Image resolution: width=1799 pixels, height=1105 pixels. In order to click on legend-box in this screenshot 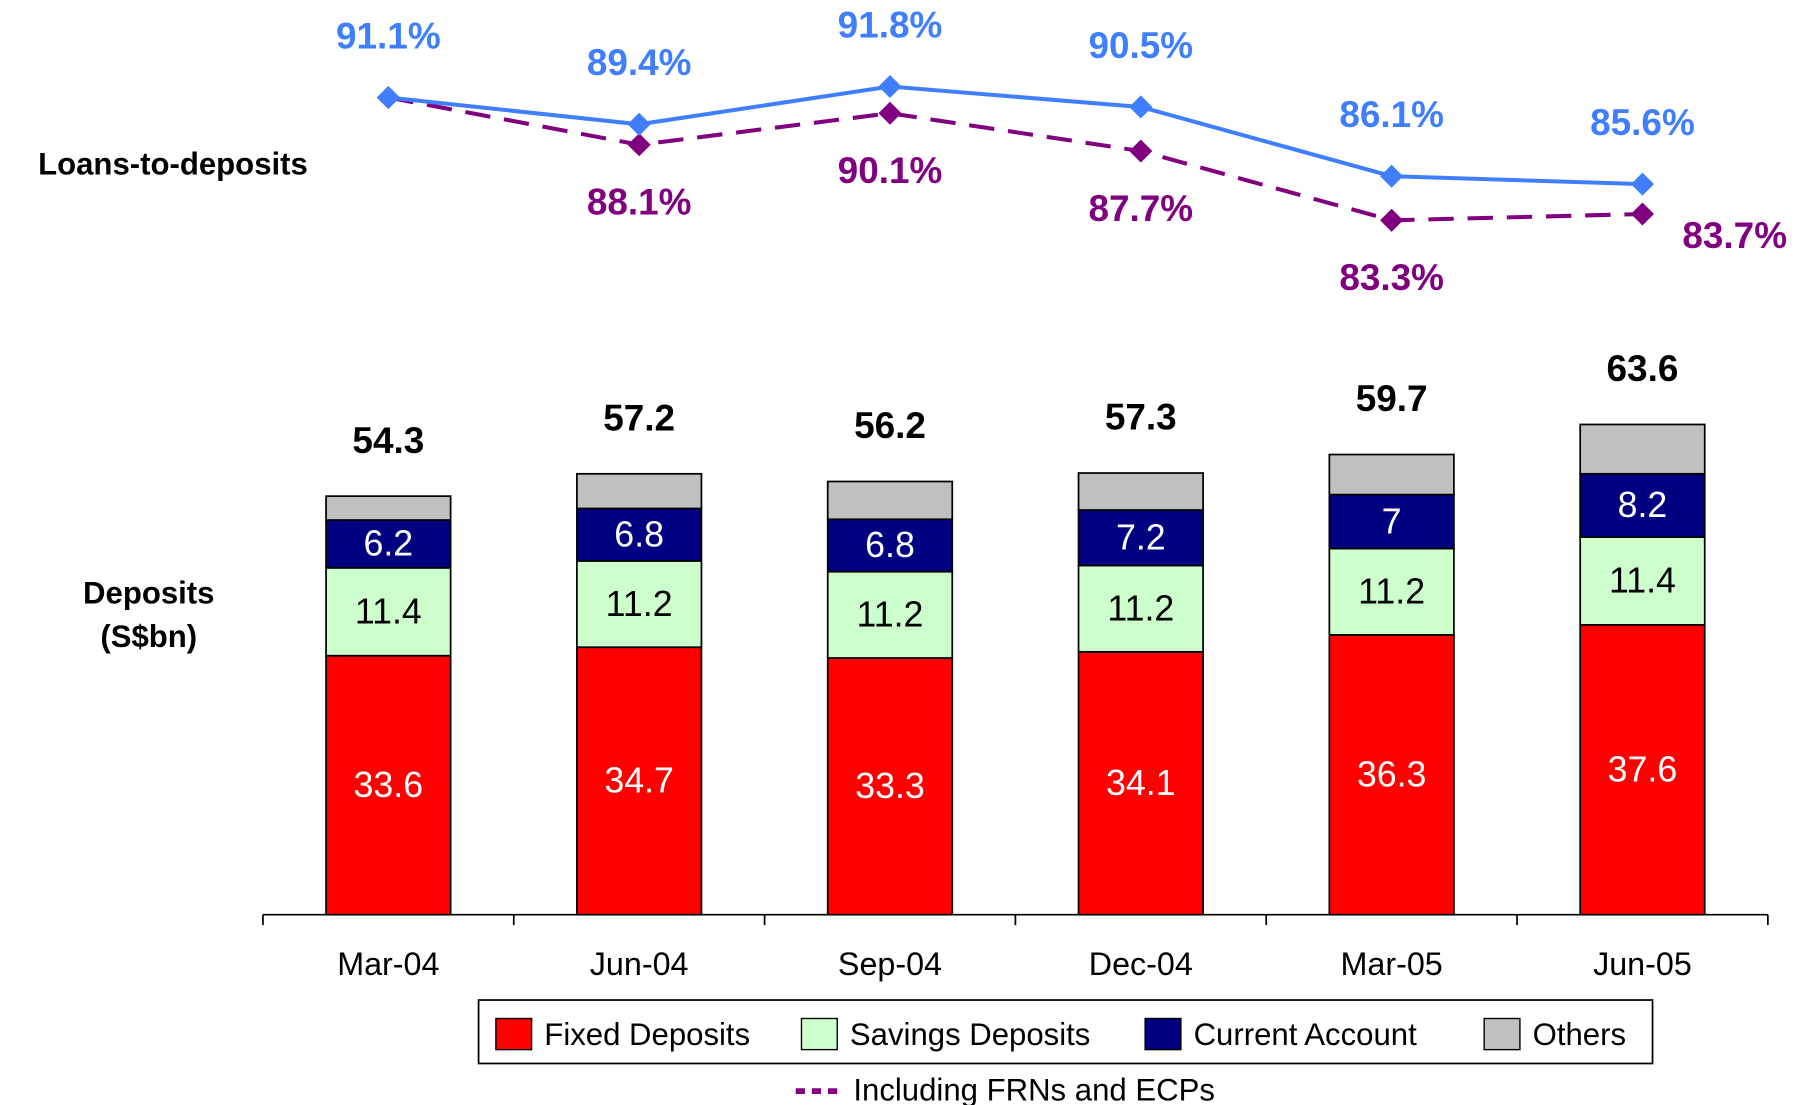, I will do `click(1065, 1032)`.